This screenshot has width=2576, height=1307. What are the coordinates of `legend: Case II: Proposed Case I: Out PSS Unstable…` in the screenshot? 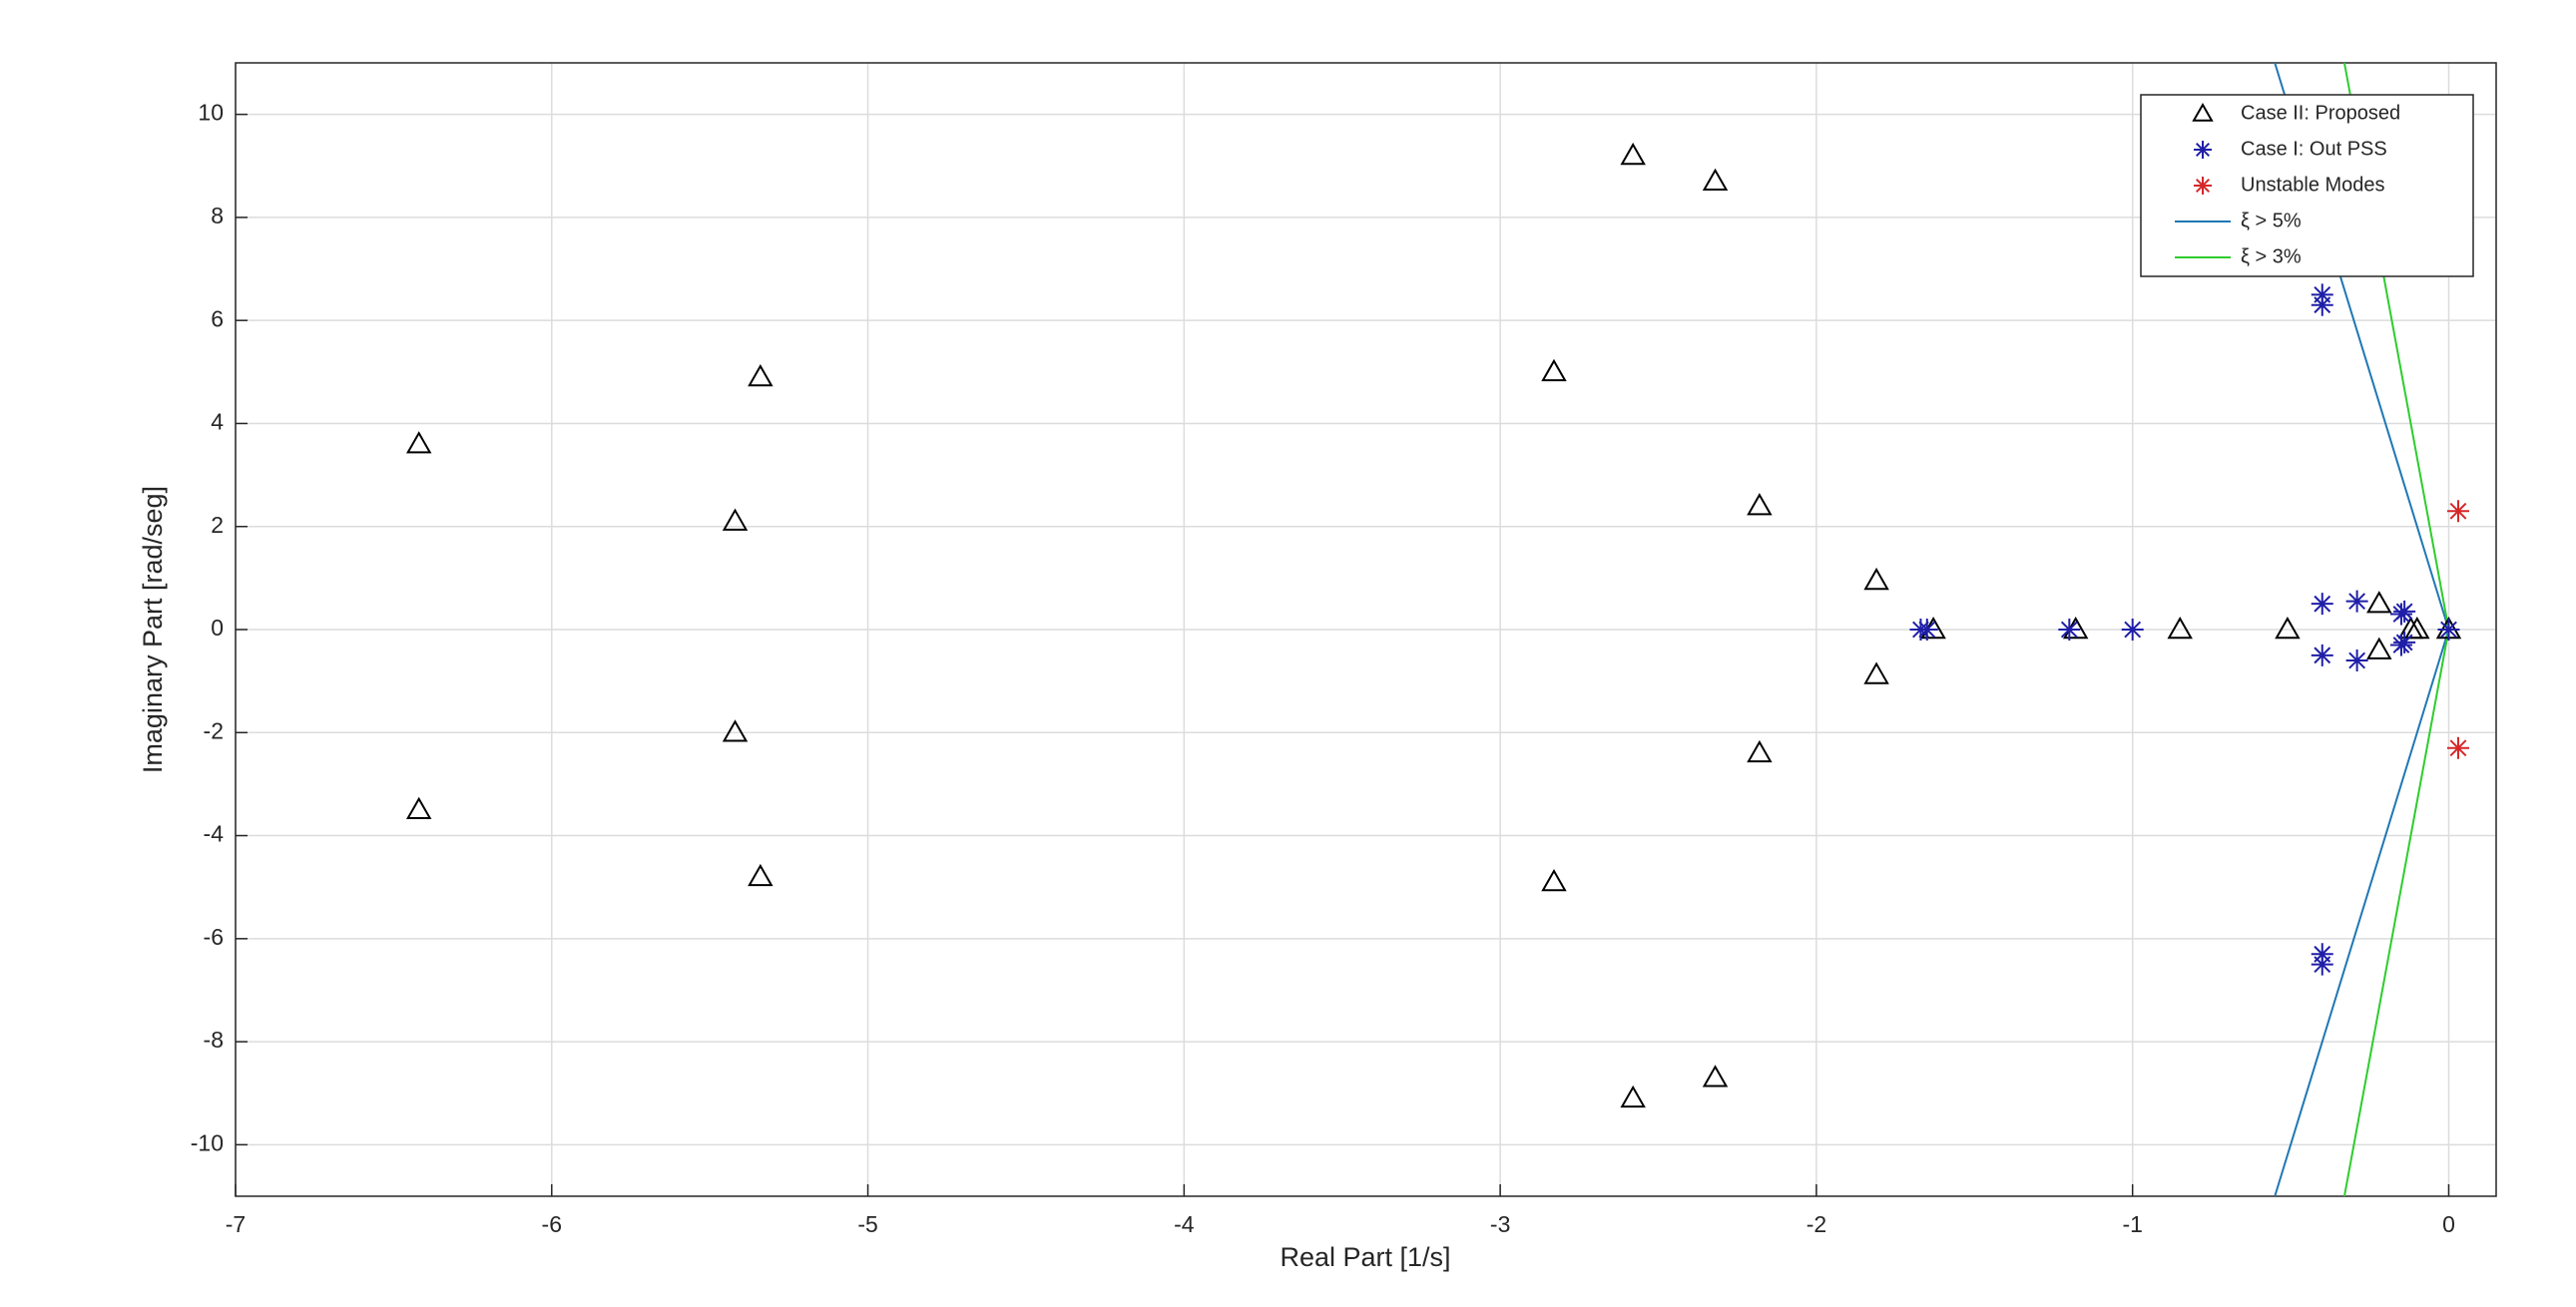 It's located at (2307, 185).